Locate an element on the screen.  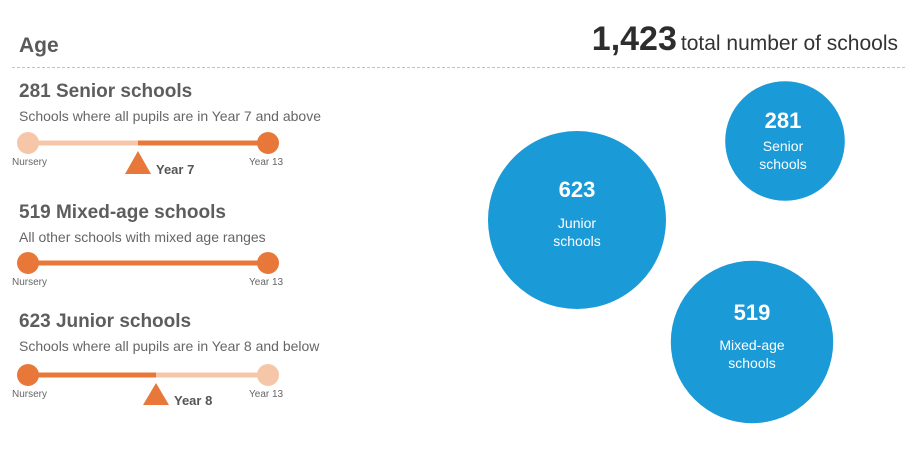
bubble-label-line1: Junior is located at coordinates (577, 223).